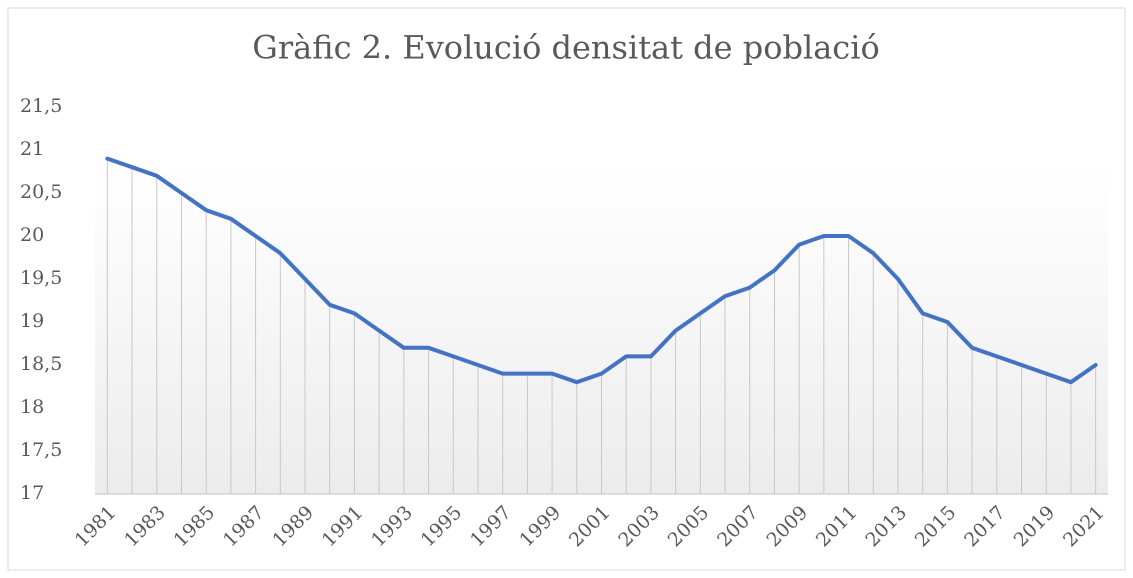 The image size is (1133, 578). What do you see at coordinates (32, 235) in the screenshot?
I see `y-tick-label: 20` at bounding box center [32, 235].